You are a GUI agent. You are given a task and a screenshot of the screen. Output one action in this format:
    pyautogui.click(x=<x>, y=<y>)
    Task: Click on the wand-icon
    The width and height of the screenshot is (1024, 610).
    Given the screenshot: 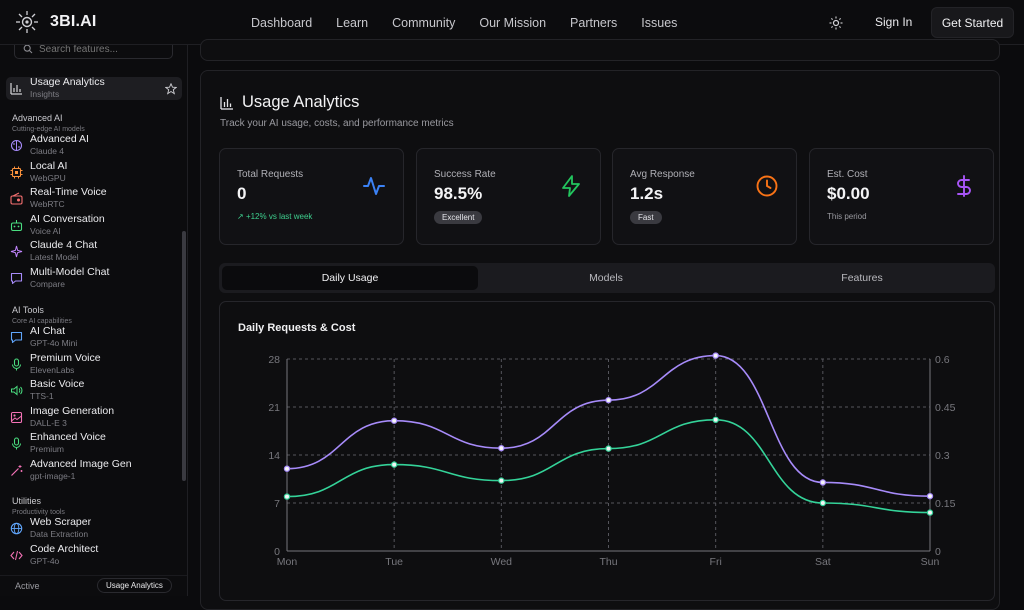 What is the action you would take?
    pyautogui.click(x=17, y=470)
    